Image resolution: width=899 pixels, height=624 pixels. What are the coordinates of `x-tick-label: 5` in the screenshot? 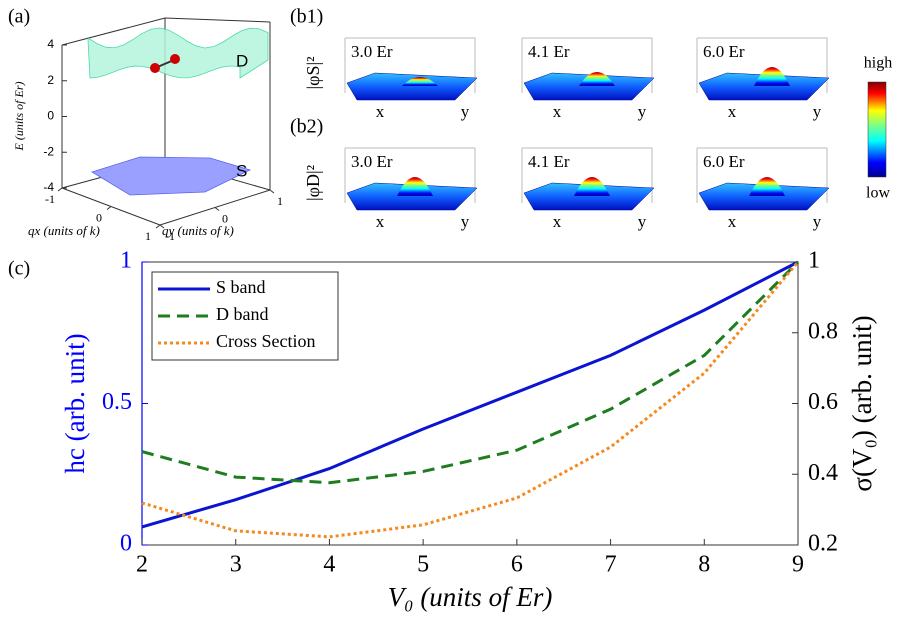 It's located at (423, 565).